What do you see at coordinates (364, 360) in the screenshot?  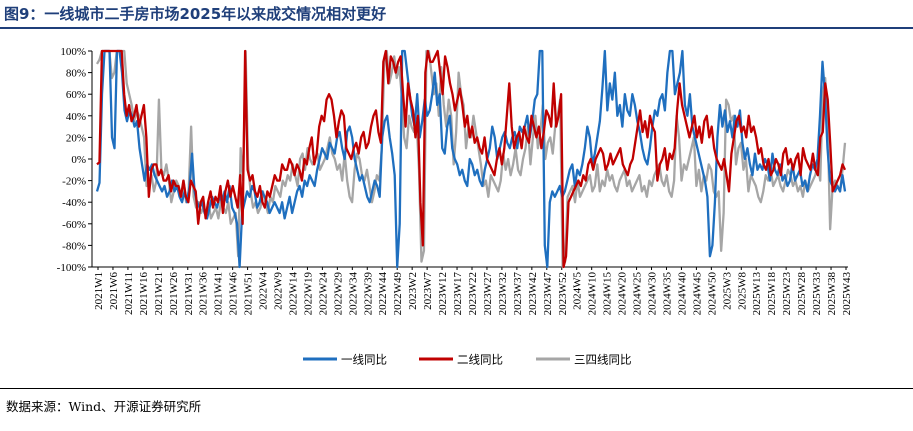 I see `legend-label-tier1: 一线同比` at bounding box center [364, 360].